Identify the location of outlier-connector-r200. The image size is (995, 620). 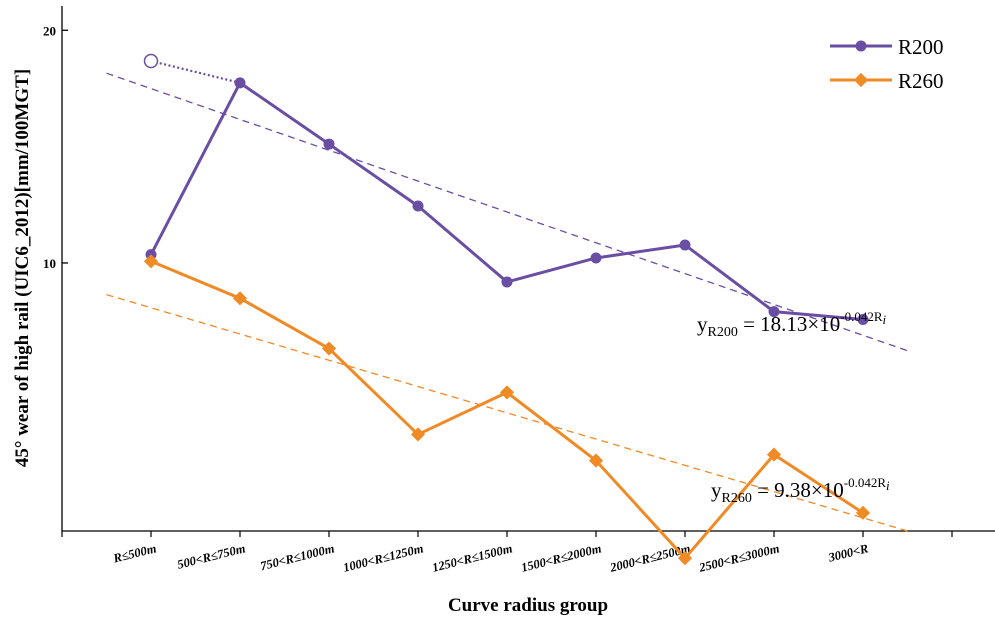
(195, 71).